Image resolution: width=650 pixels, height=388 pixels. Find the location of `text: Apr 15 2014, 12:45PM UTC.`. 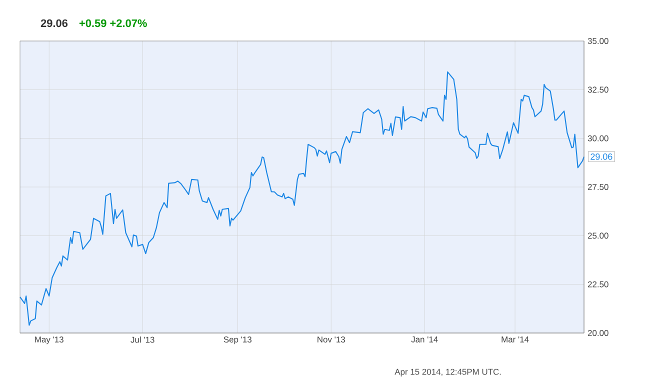

text: Apr 15 2014, 12:45PM UTC. is located at coordinates (447, 372).